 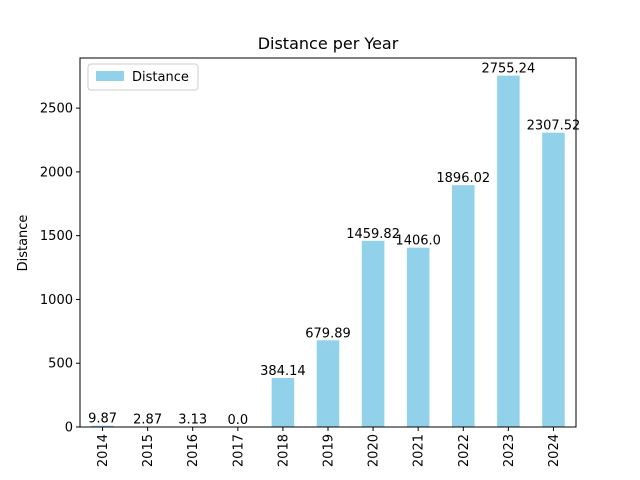 I want to click on value-label: 679.89, so click(x=328, y=333).